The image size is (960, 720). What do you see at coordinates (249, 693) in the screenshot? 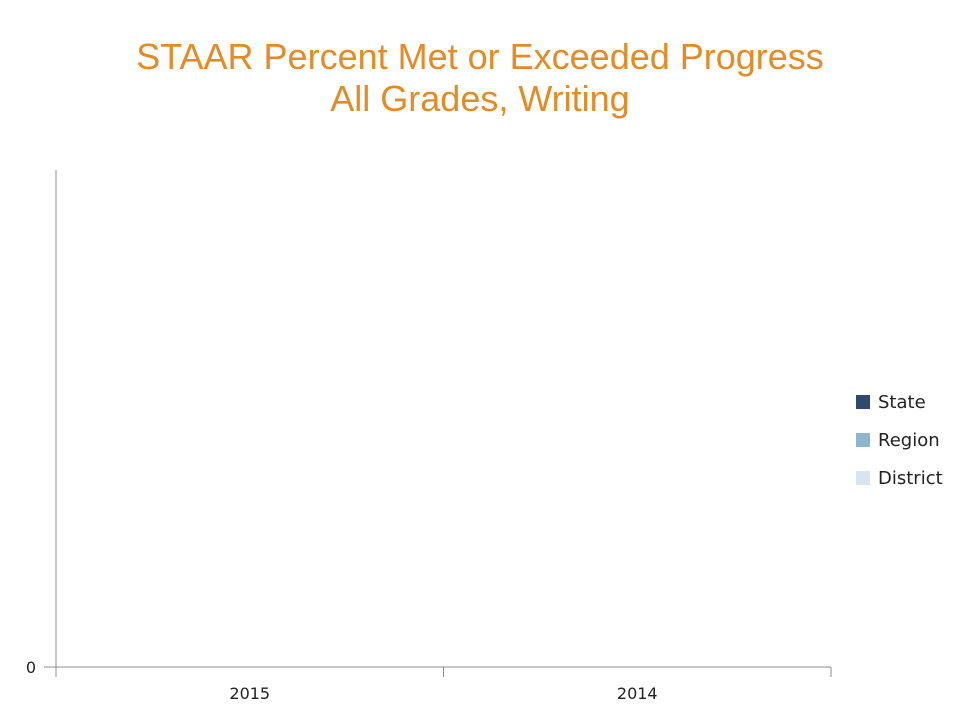
I see `x-tick-label: 2015` at bounding box center [249, 693].